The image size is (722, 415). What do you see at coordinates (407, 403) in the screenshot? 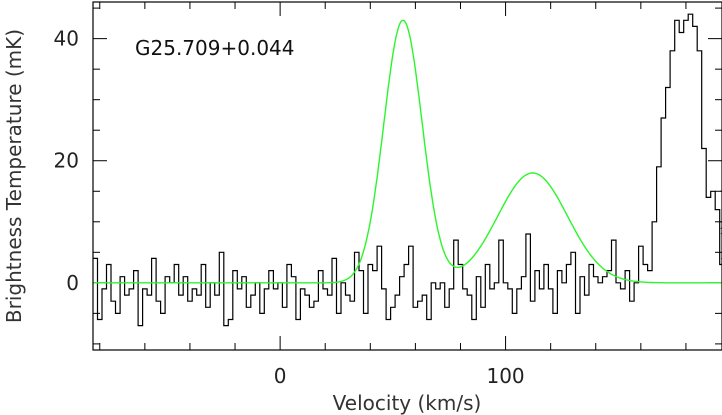
I see `x-axis-label: Velocity (km/s)` at bounding box center [407, 403].